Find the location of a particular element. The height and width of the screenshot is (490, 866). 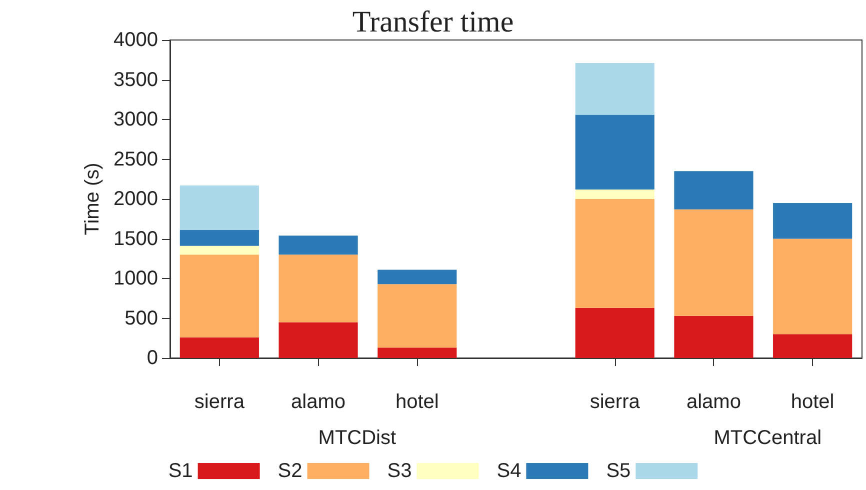

legend-label: S2 is located at coordinates (290, 471).